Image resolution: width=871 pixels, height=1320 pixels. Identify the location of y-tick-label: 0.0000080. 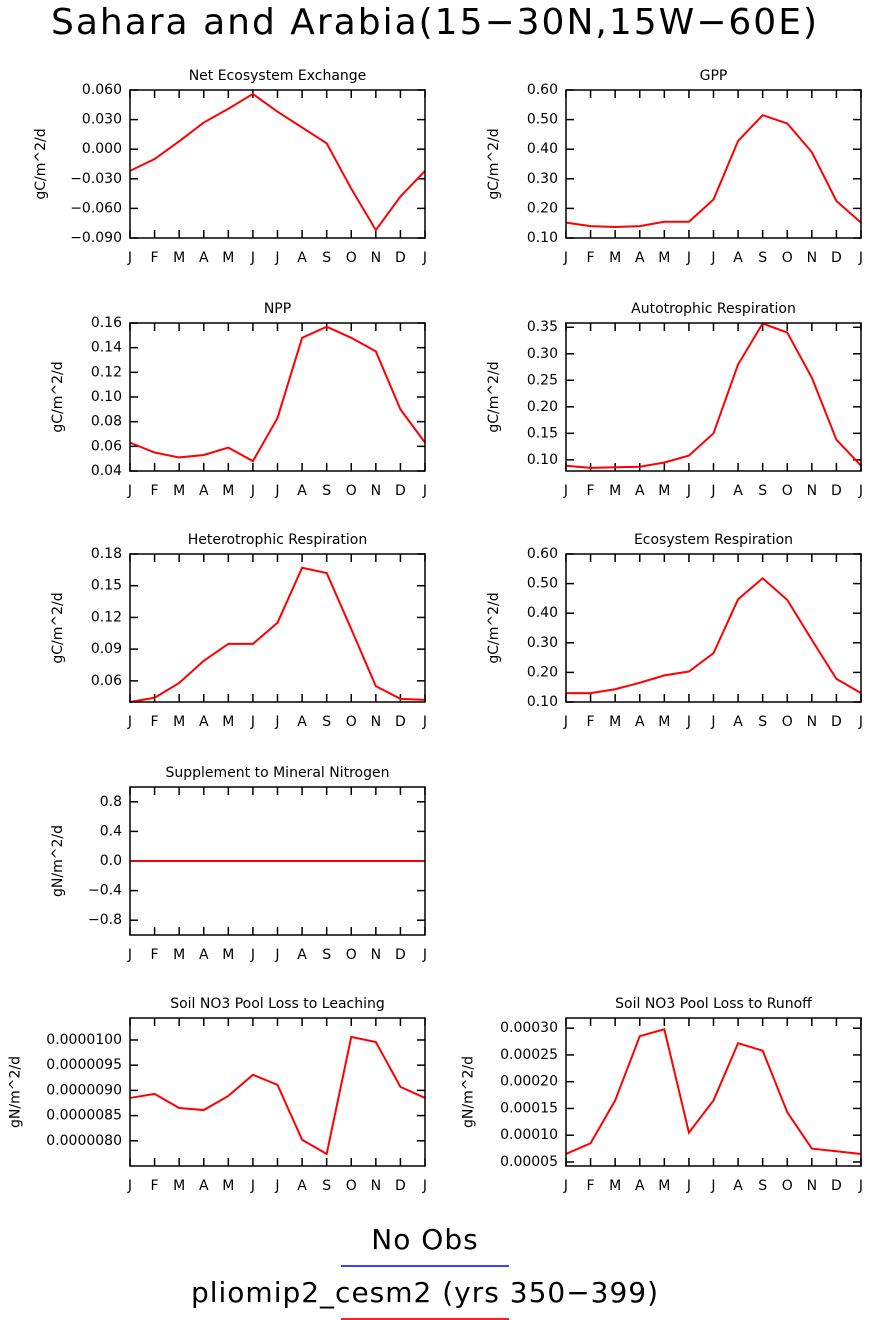
(84, 1141).